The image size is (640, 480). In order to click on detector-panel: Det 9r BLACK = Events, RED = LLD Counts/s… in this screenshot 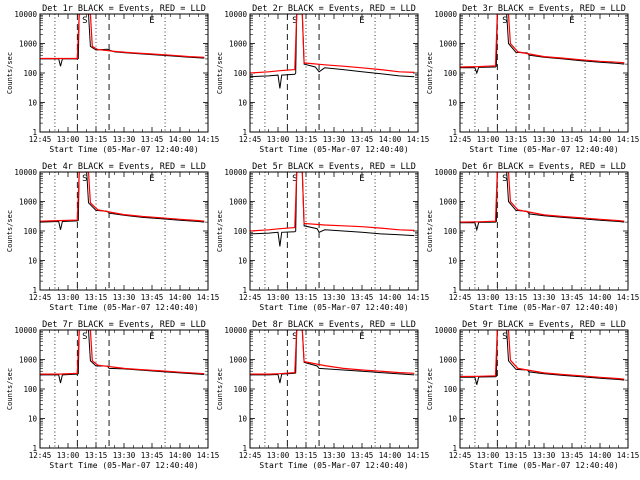, I will do `click(532, 395)`.